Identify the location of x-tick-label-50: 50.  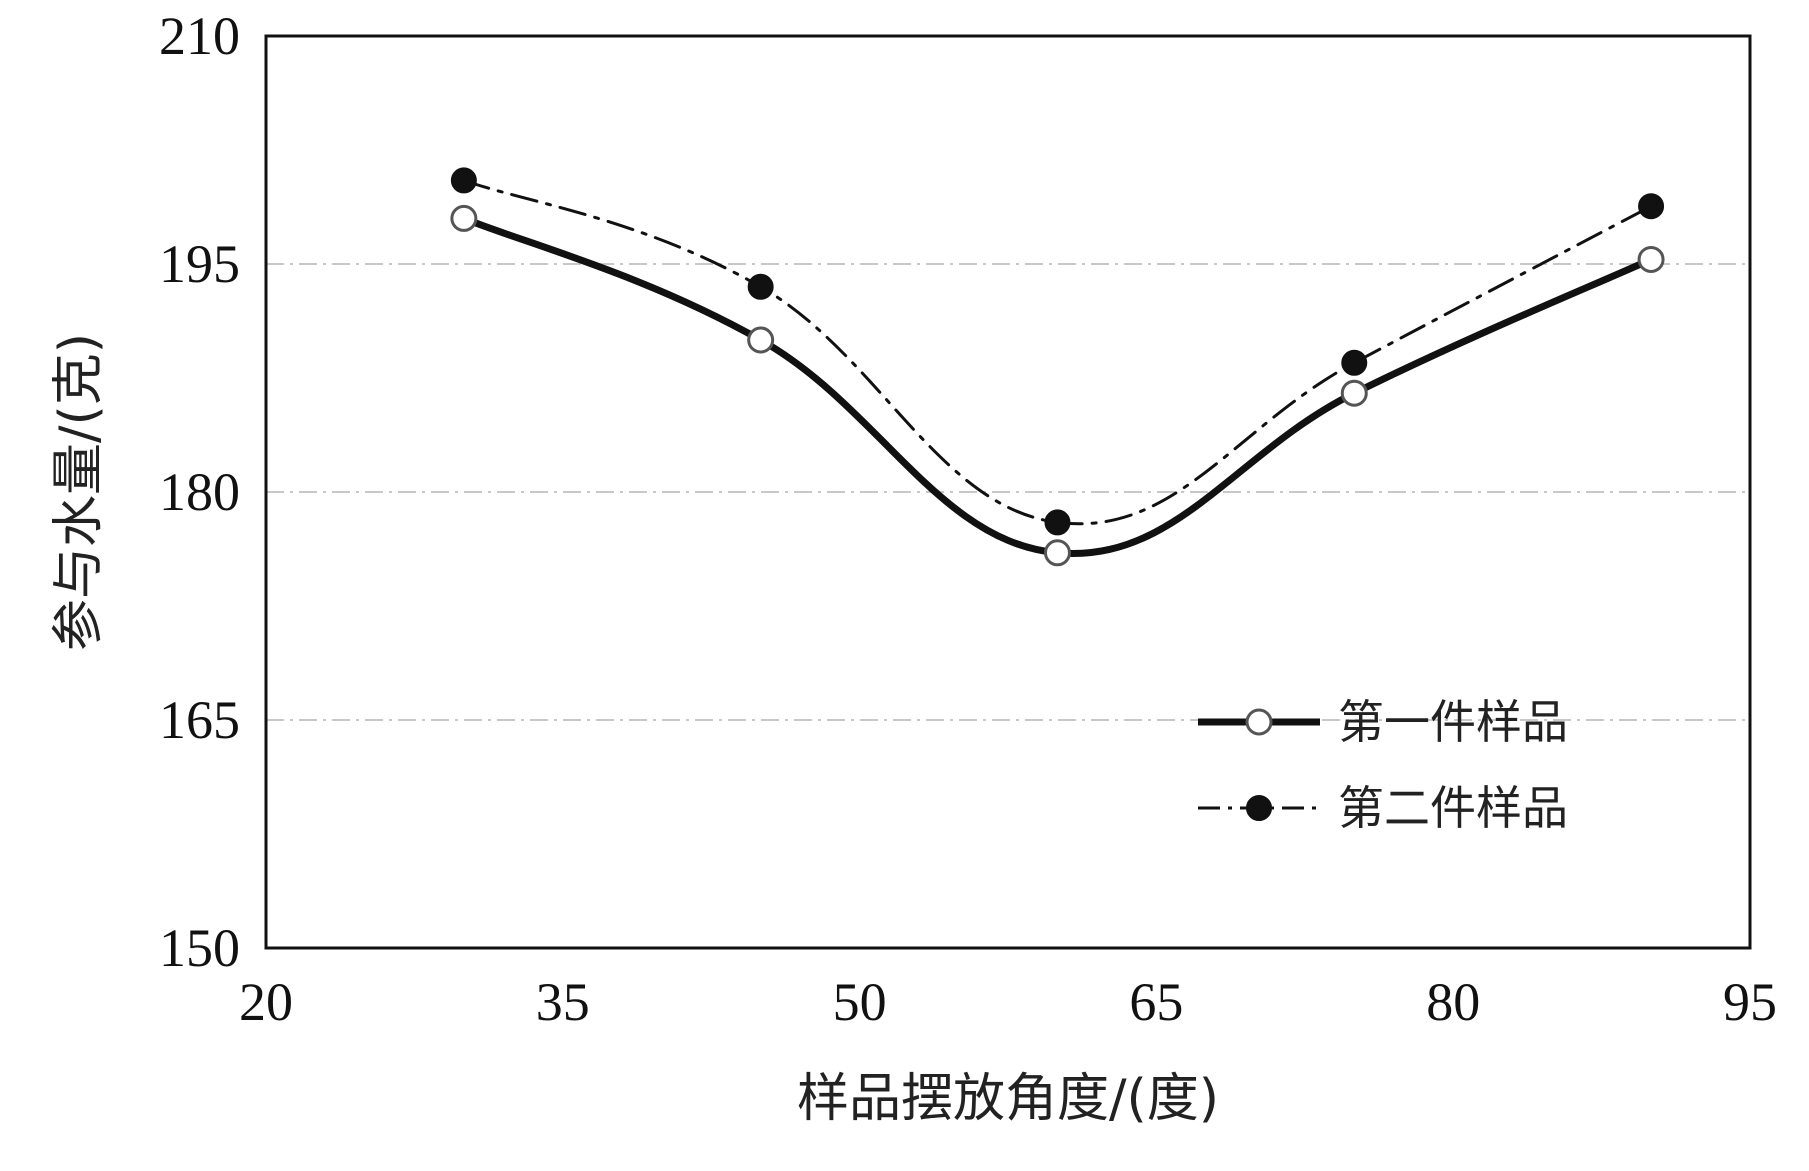
(860, 1002).